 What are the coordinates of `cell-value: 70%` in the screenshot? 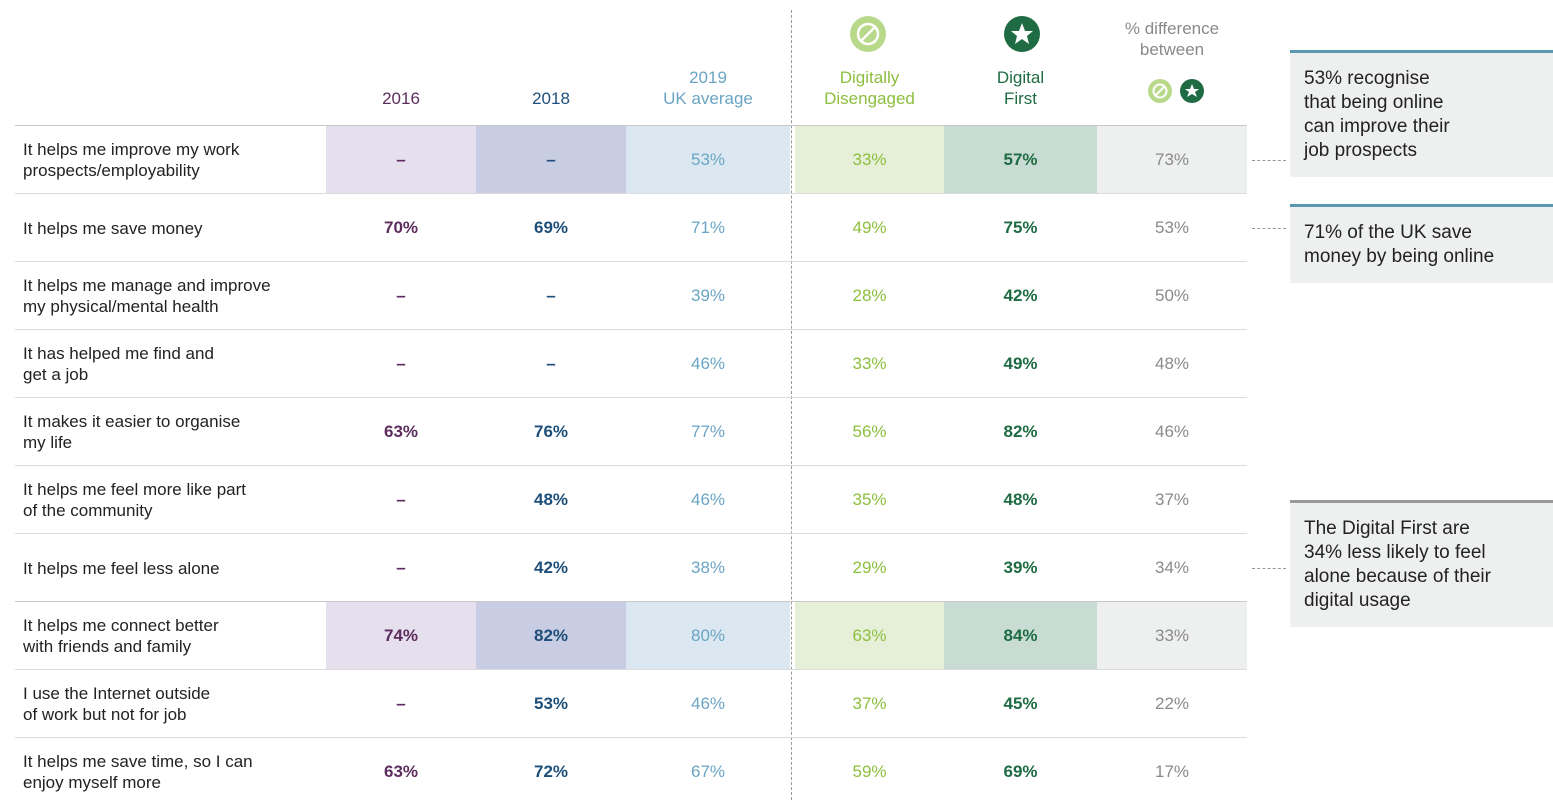 It's located at (401, 227).